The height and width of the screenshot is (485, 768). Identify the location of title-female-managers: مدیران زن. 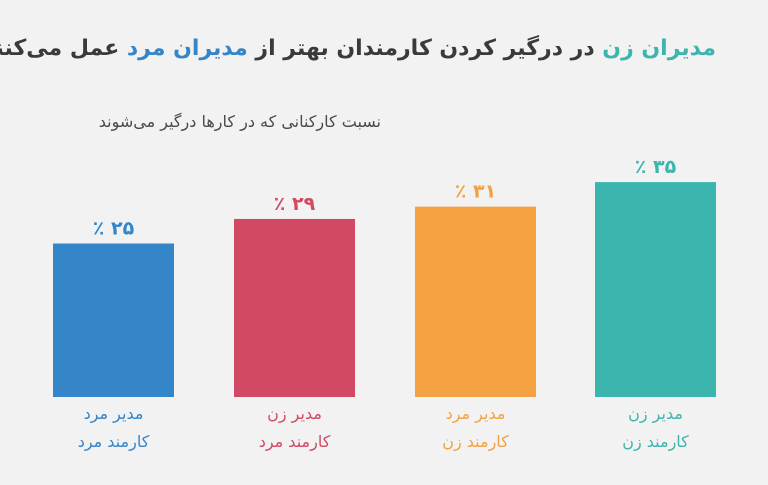
(659, 48).